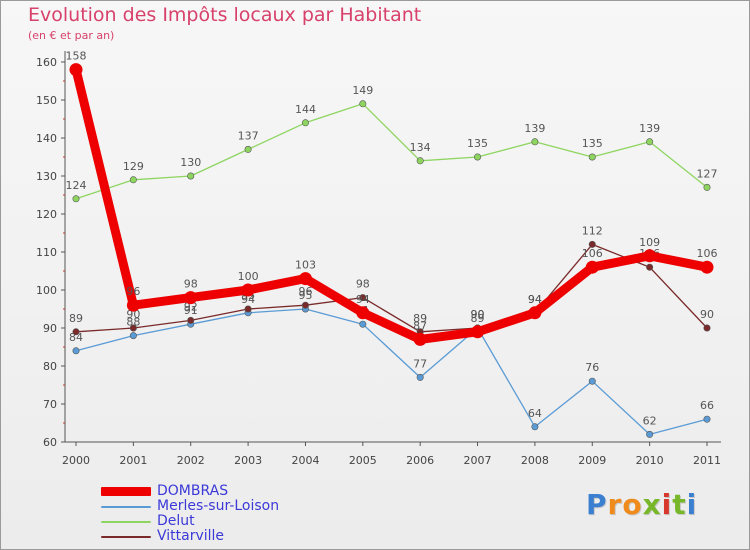 This screenshot has height=550, width=750. I want to click on y-tick-label: 80, so click(50, 366).